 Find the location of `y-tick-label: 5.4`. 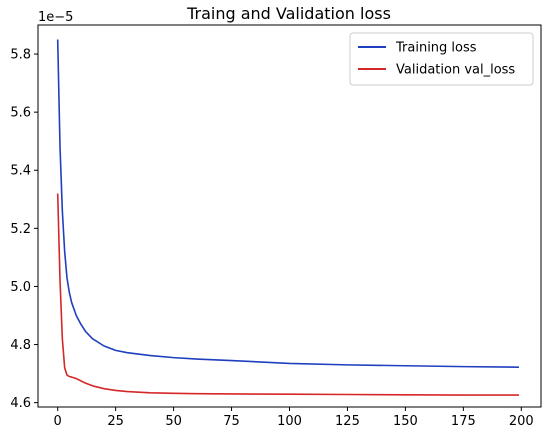

y-tick-label: 5.4 is located at coordinates (20, 171).